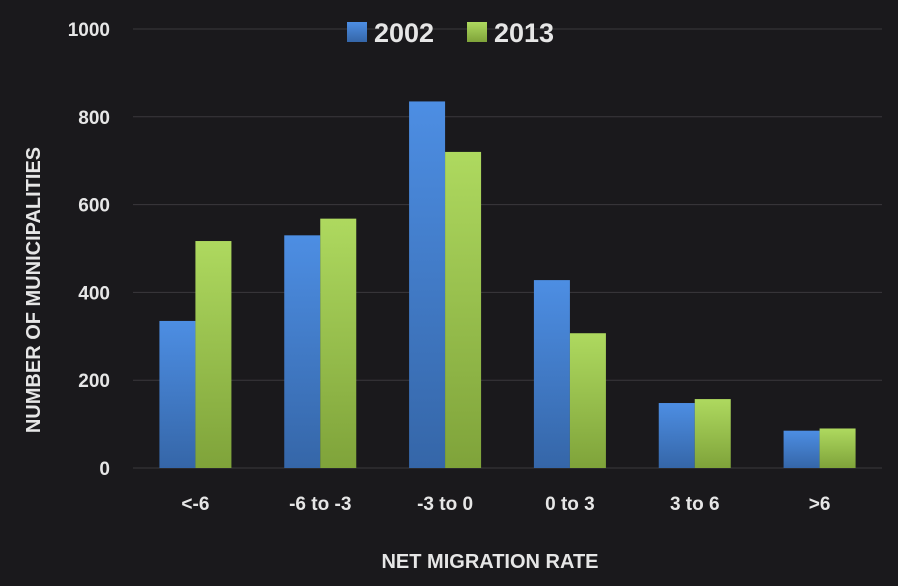 The height and width of the screenshot is (586, 898). I want to click on x-axis-ticks: <-6 -6 to -3 -3 to 0 0 to 3 3 to 6 >6, so click(505, 504).